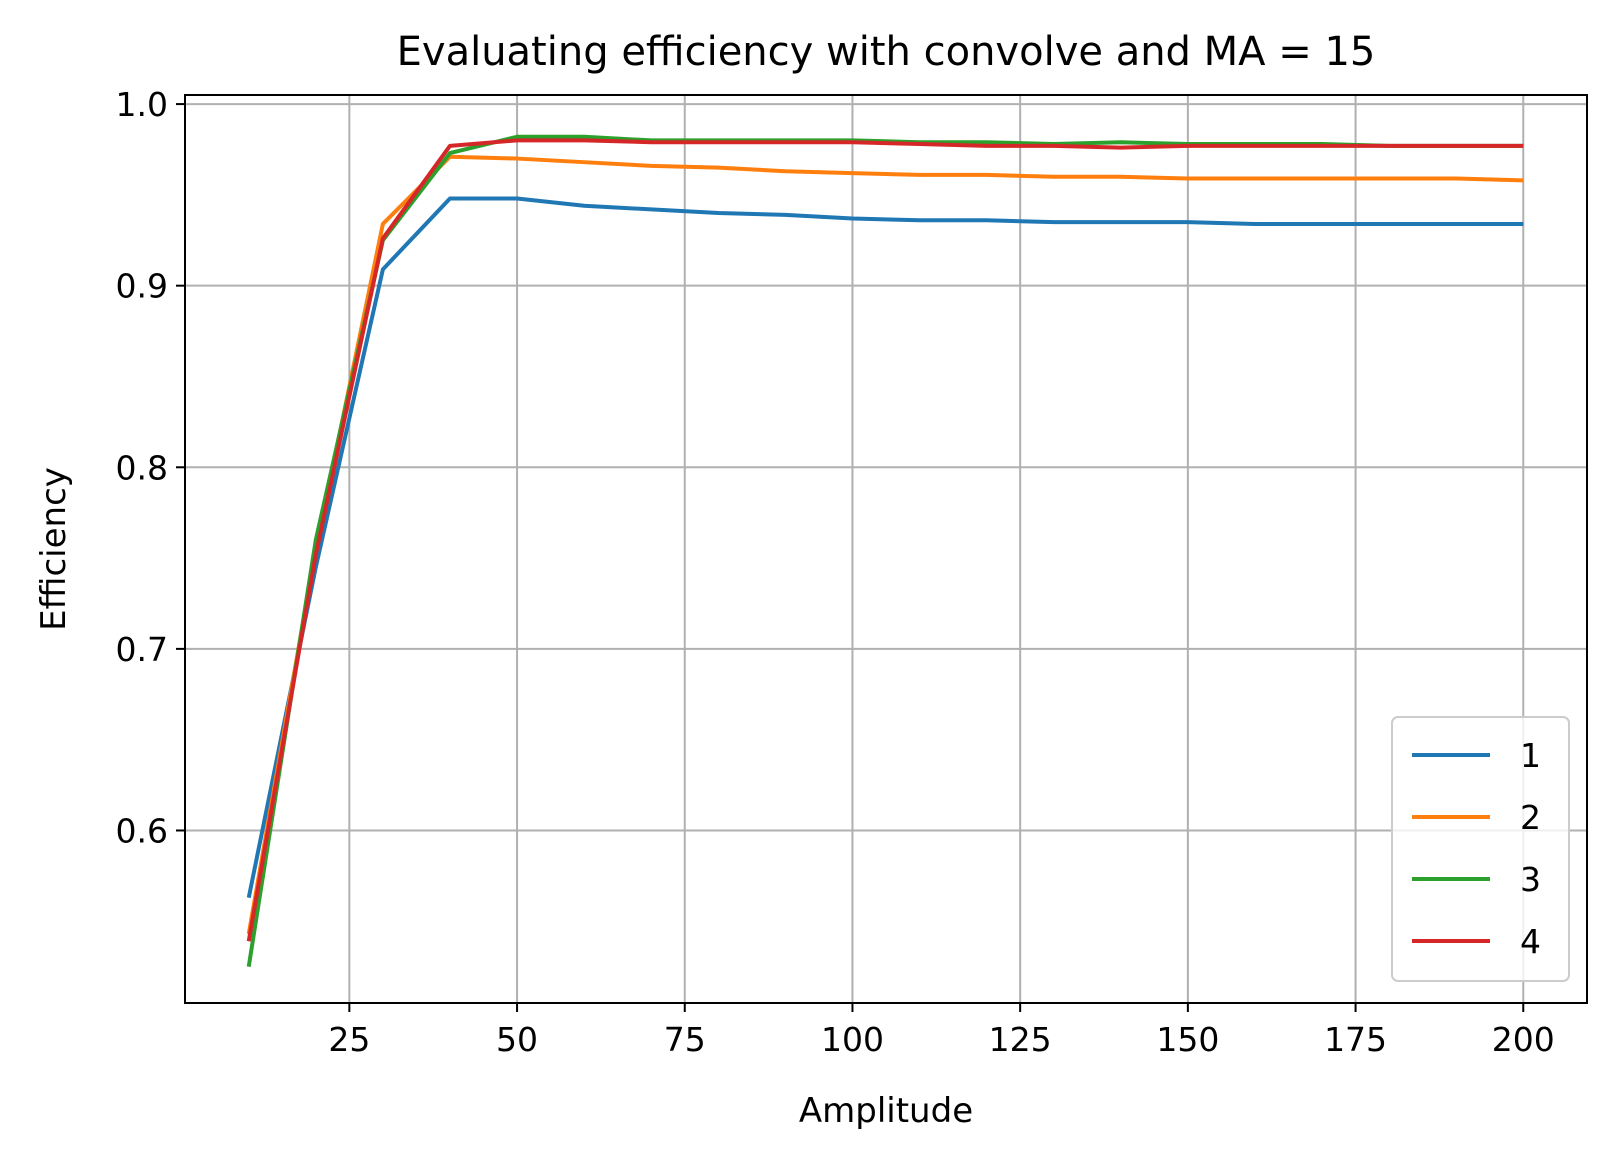 This screenshot has height=1158, width=1609. Describe the element at coordinates (142, 467) in the screenshot. I see `y-tick-label: 0.8` at that location.